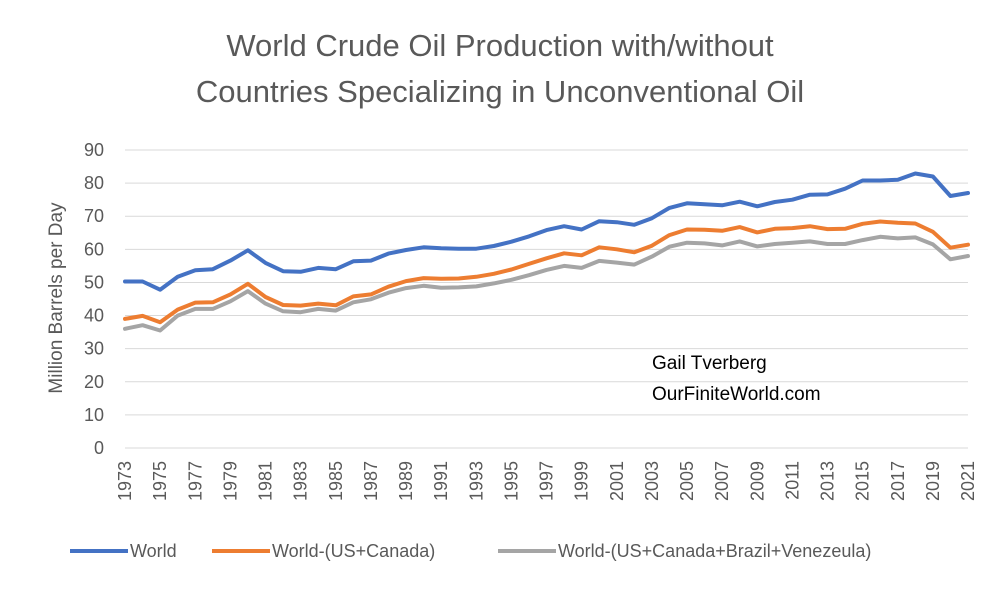 Image resolution: width=1000 pixels, height=595 pixels. I want to click on x-tick-label: 2001, so click(617, 481).